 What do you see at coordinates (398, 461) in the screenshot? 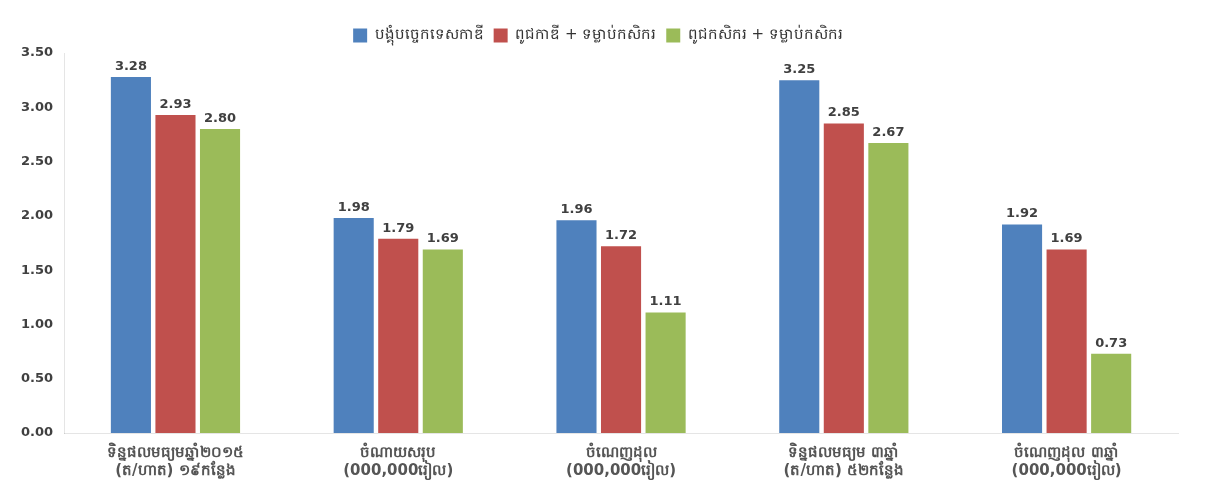
I see `x-tick-label: ចំណាយសរុប (000,000រៀល)` at bounding box center [398, 461].